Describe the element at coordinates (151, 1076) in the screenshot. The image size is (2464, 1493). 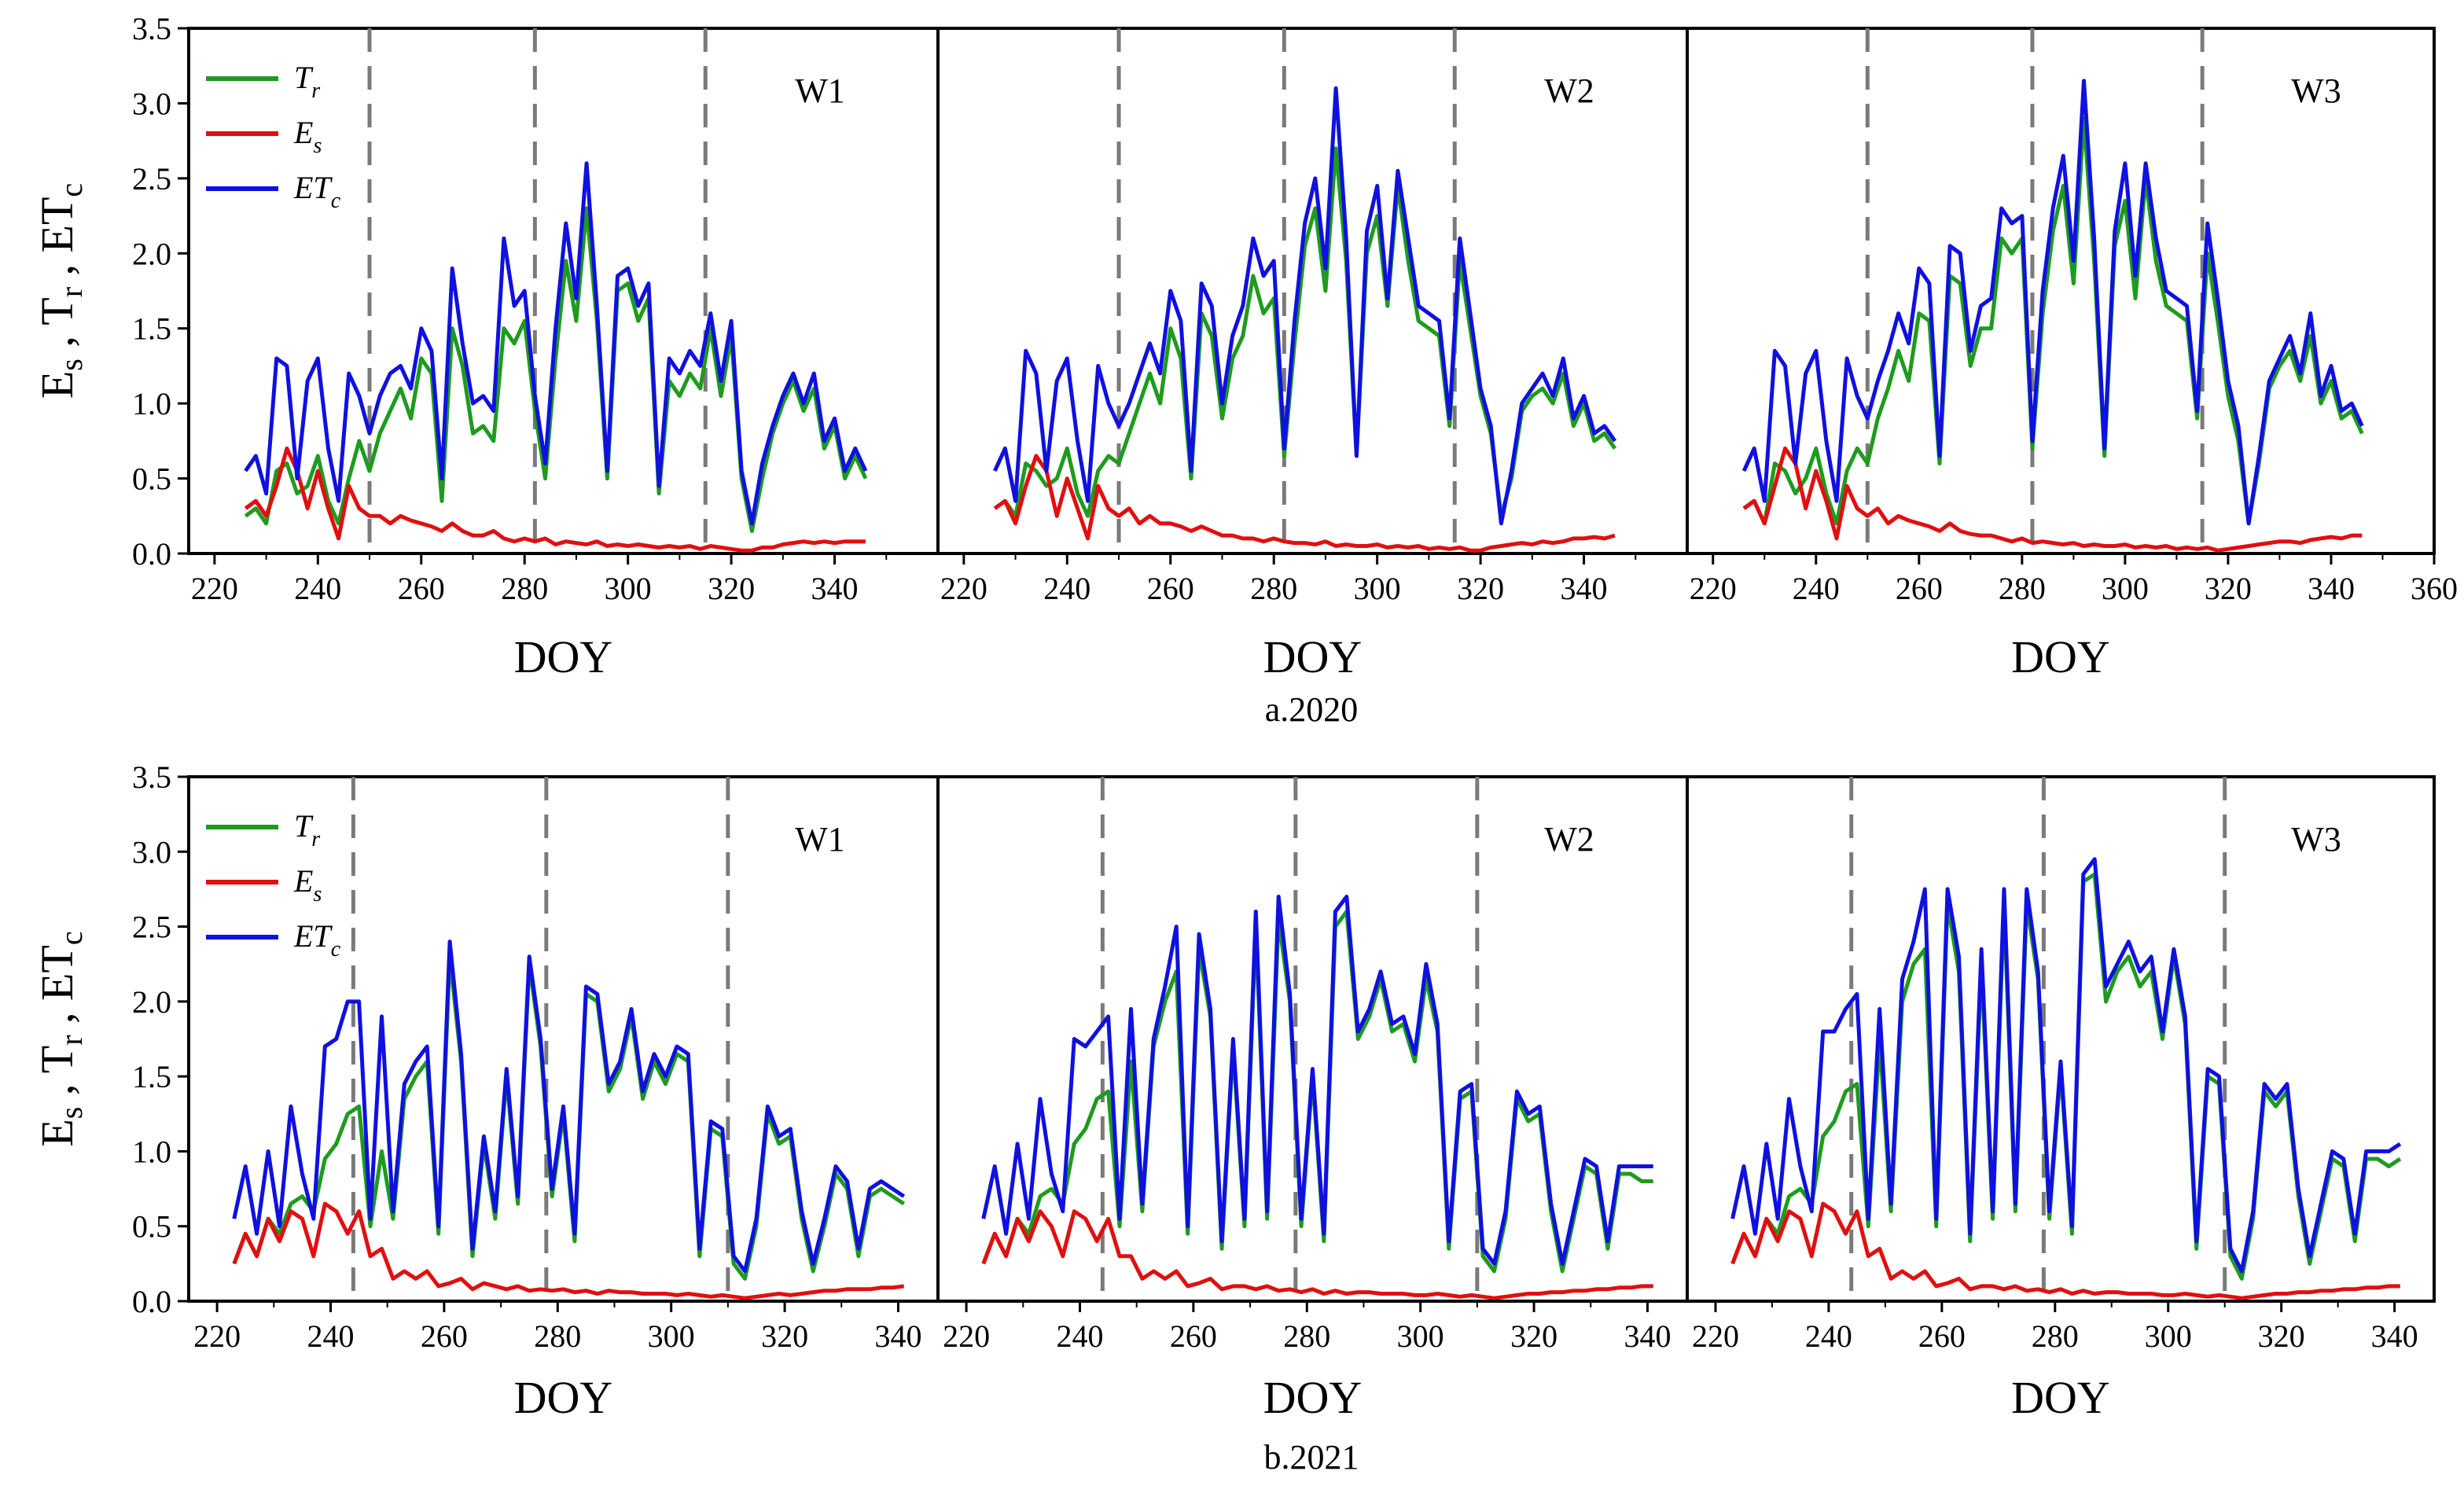
I see `y-tick-label: 1.5` at that location.